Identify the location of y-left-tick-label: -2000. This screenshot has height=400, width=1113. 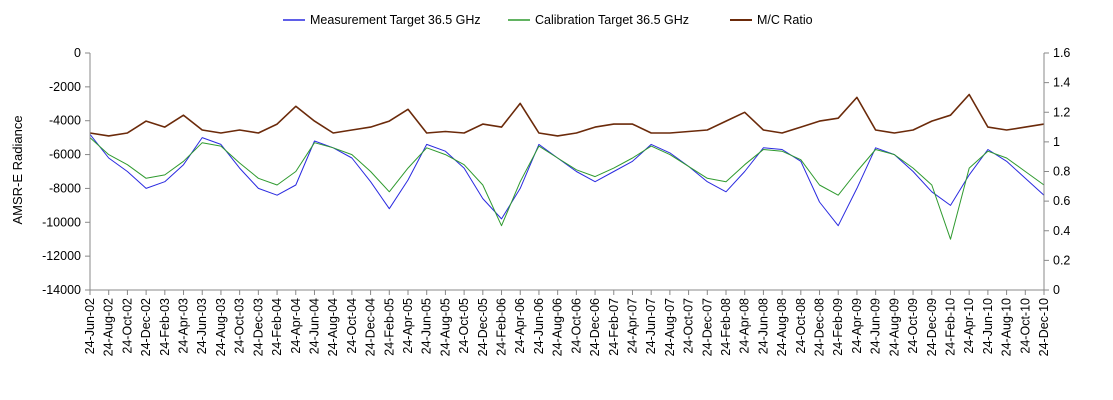
(65, 87).